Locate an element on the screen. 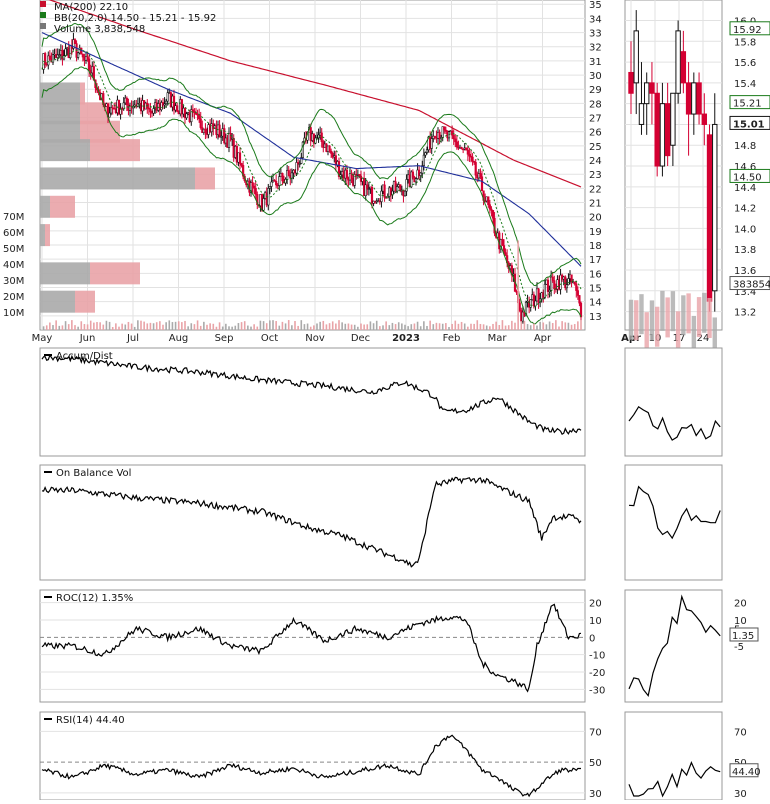  x-tick-label: May is located at coordinates (42, 338).